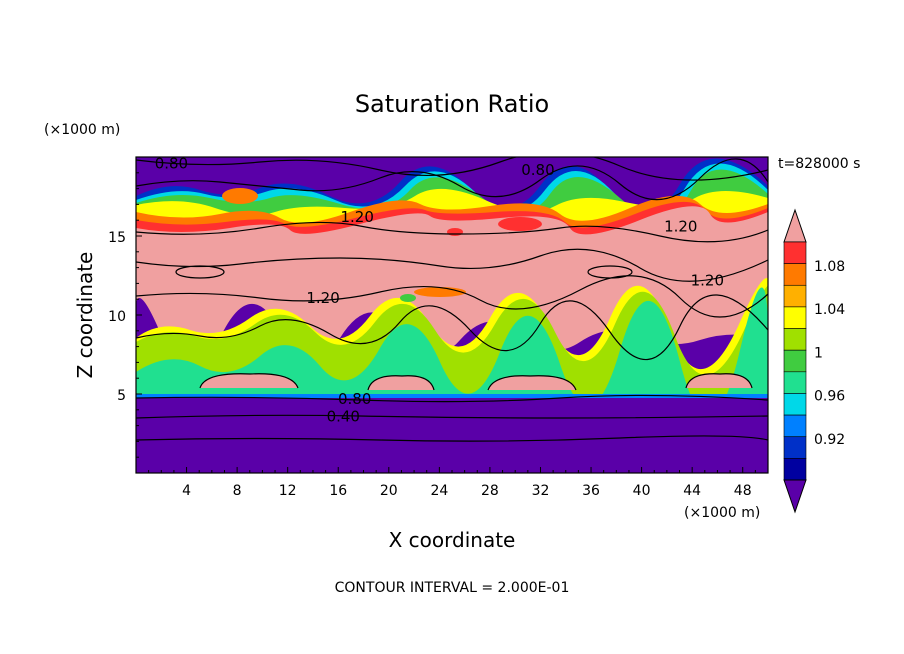 Image resolution: width=904 pixels, height=654 pixels. Describe the element at coordinates (452, 104) in the screenshot. I see `chart-title: Saturation Ratio` at that location.